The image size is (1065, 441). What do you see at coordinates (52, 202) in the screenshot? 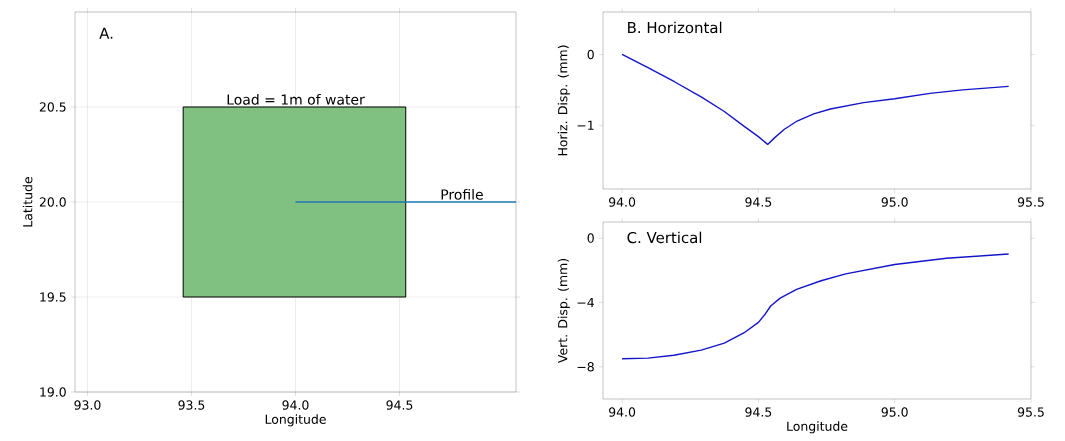
I see `y-tick-label: 20.0` at bounding box center [52, 202].